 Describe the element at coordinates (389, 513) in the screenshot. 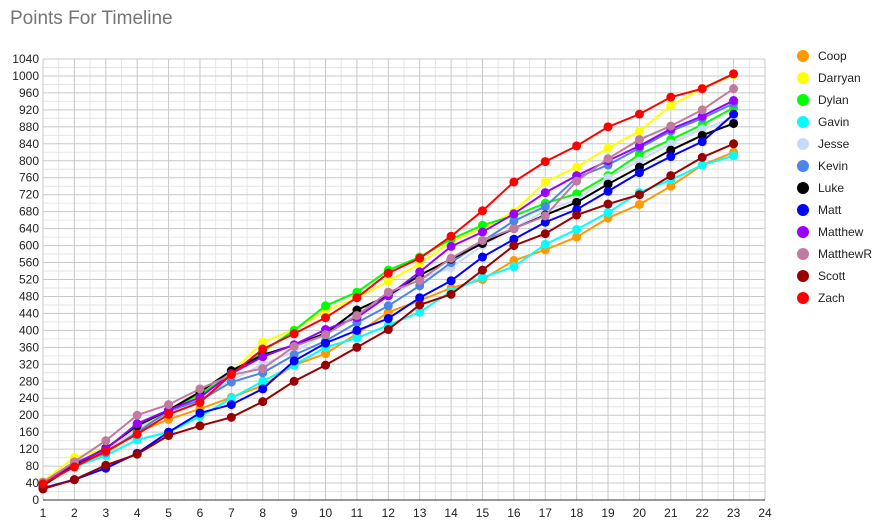

I see `x-tick-label: 12` at that location.